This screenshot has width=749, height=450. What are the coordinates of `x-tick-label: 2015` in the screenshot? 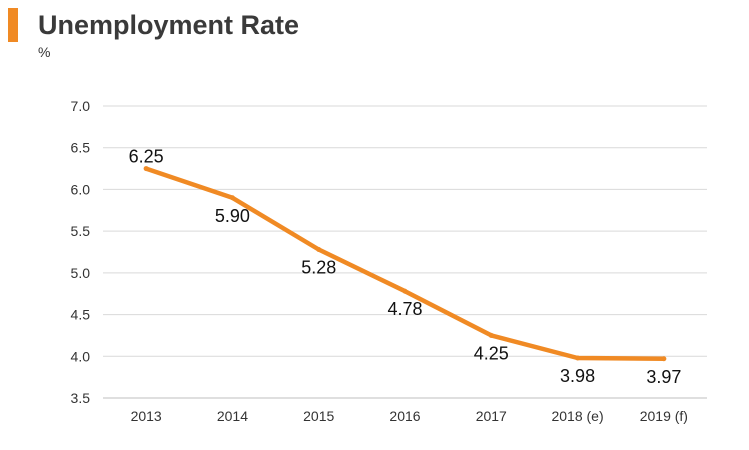 It's located at (318, 416).